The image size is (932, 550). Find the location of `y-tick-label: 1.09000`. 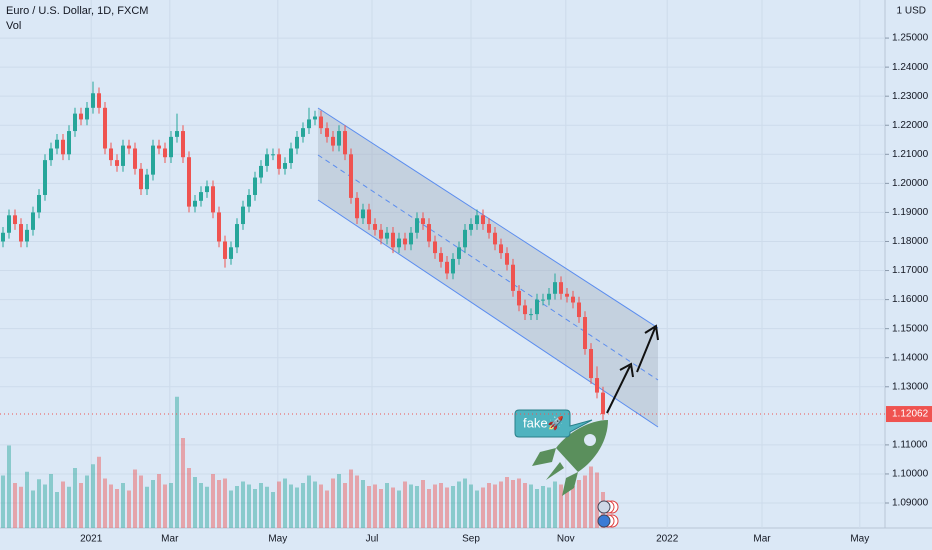

y-tick-label: 1.09000 is located at coordinates (910, 503).